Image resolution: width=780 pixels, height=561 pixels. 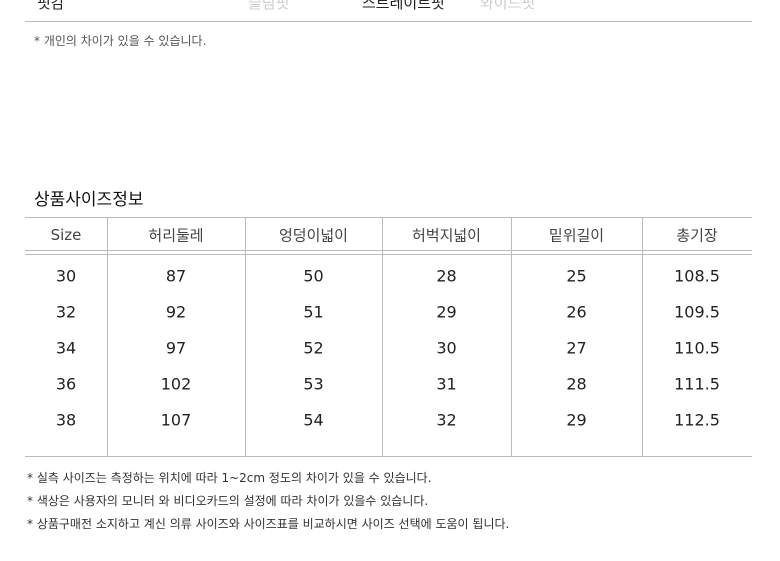 What do you see at coordinates (697, 235) in the screenshot?
I see `column-header: 총기장` at bounding box center [697, 235].